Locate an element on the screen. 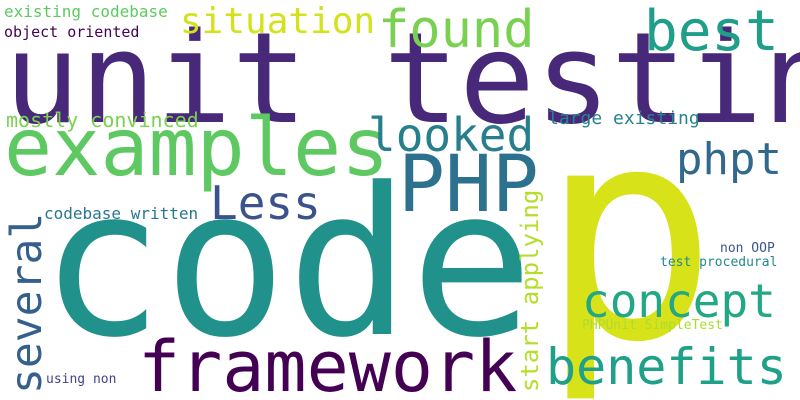  word-non-oop: non OOP is located at coordinates (747, 248).